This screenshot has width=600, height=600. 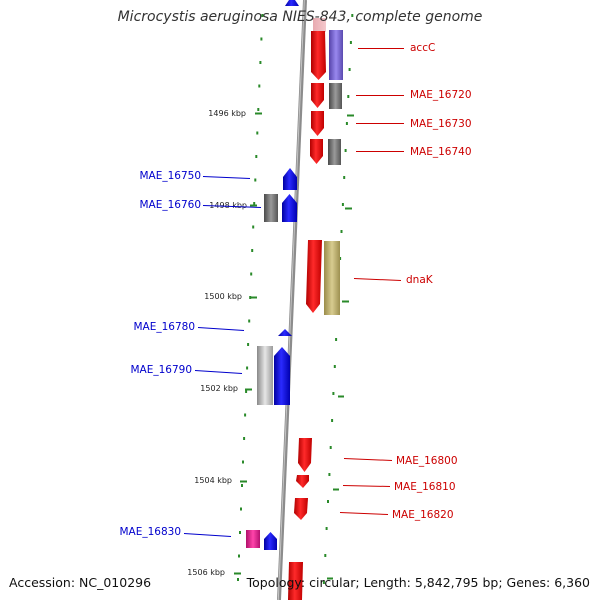 I want to click on genome-backbone, so click(x=292, y=300).